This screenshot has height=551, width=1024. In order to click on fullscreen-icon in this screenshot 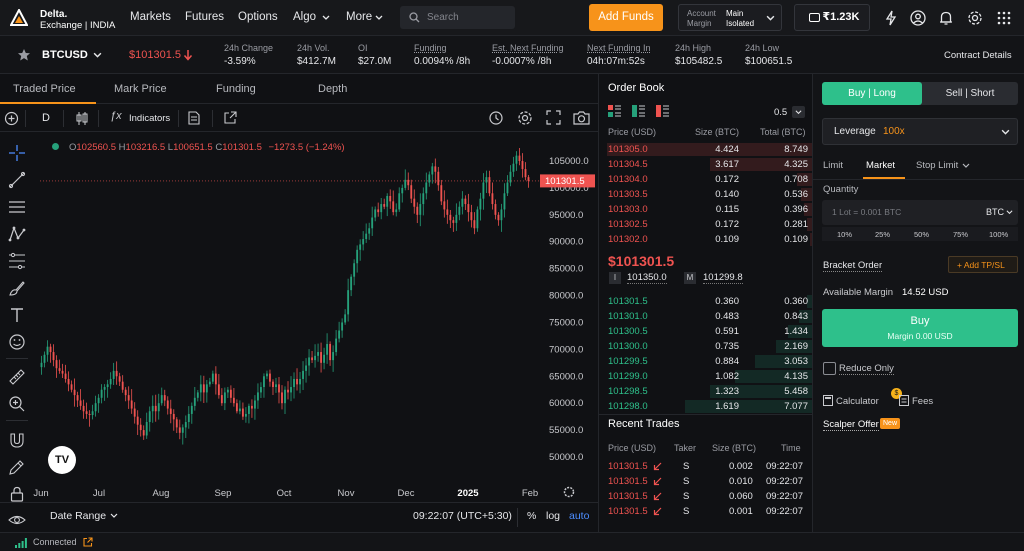, I will do `click(553, 117)`.